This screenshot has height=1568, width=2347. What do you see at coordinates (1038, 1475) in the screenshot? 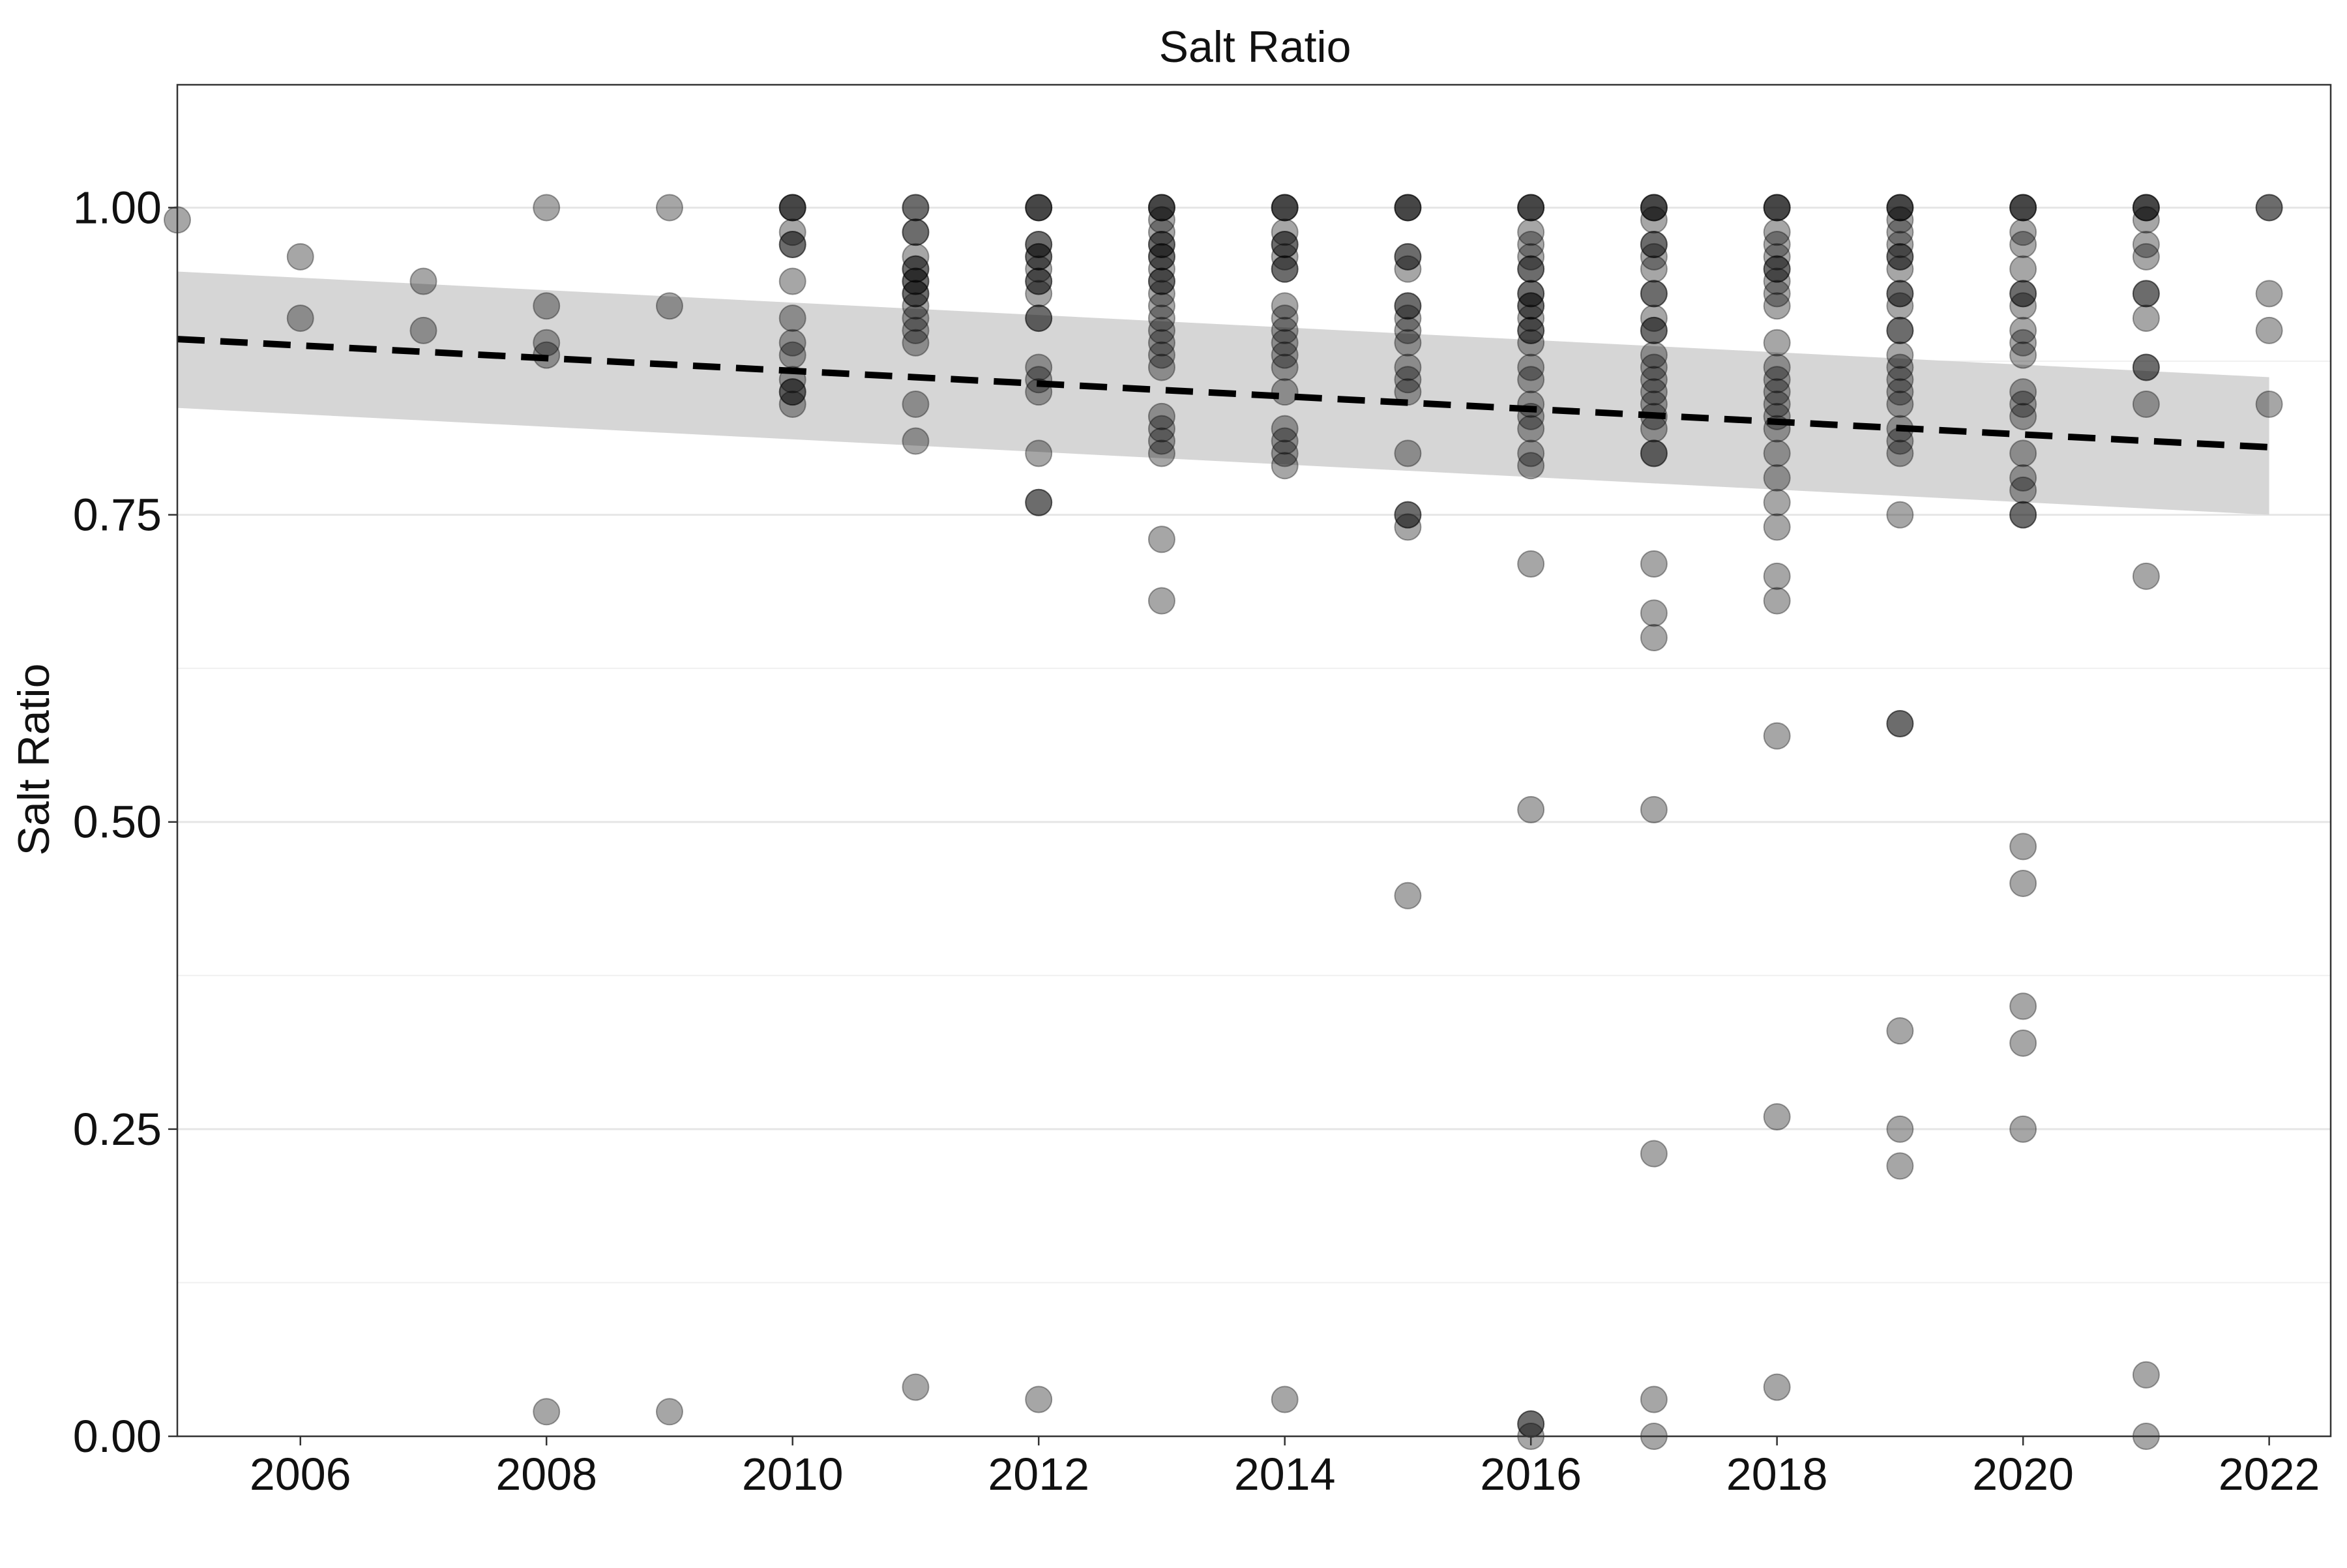
I see `x-tick-label: 2012` at bounding box center [1038, 1475].